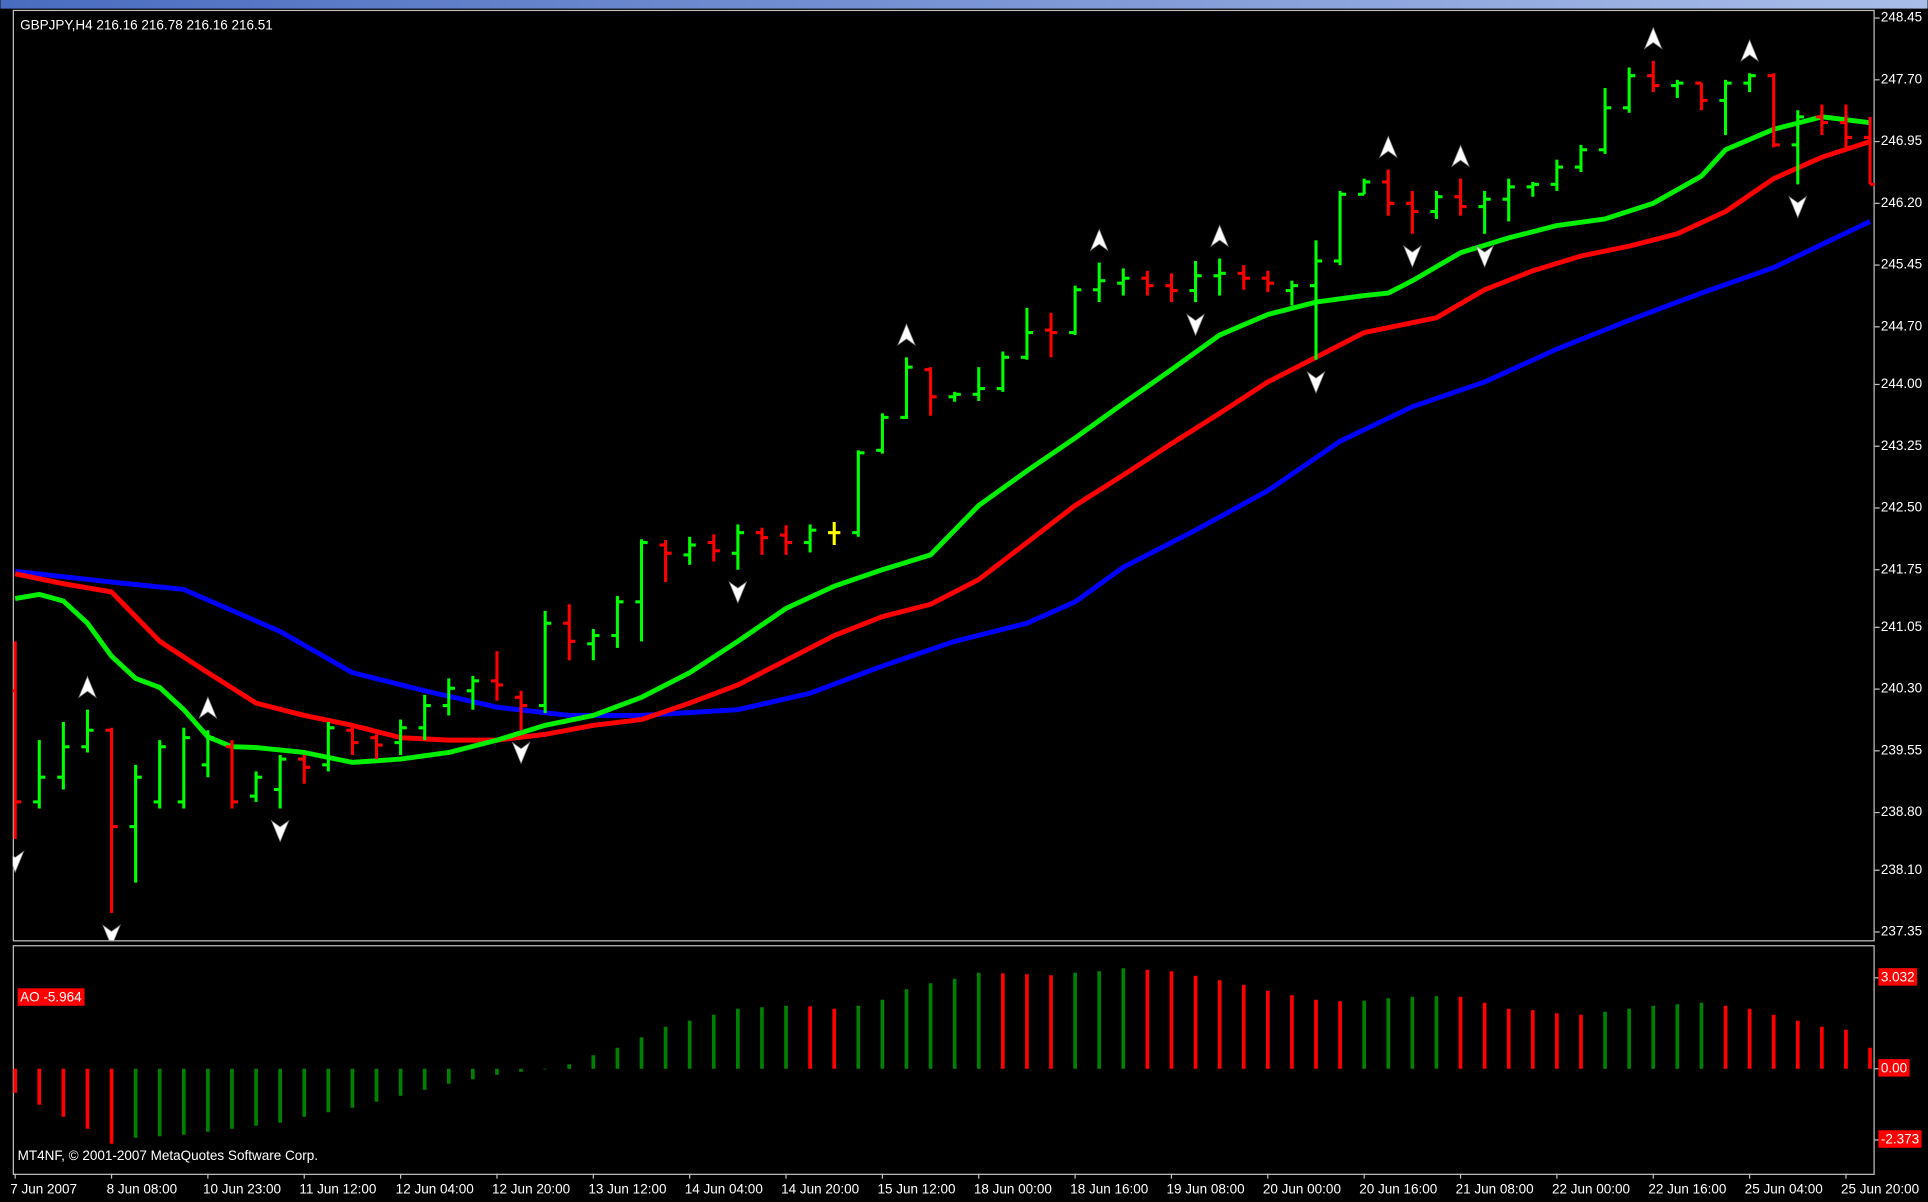 This screenshot has width=1928, height=1202. I want to click on ao-plot, so click(942, 1056).